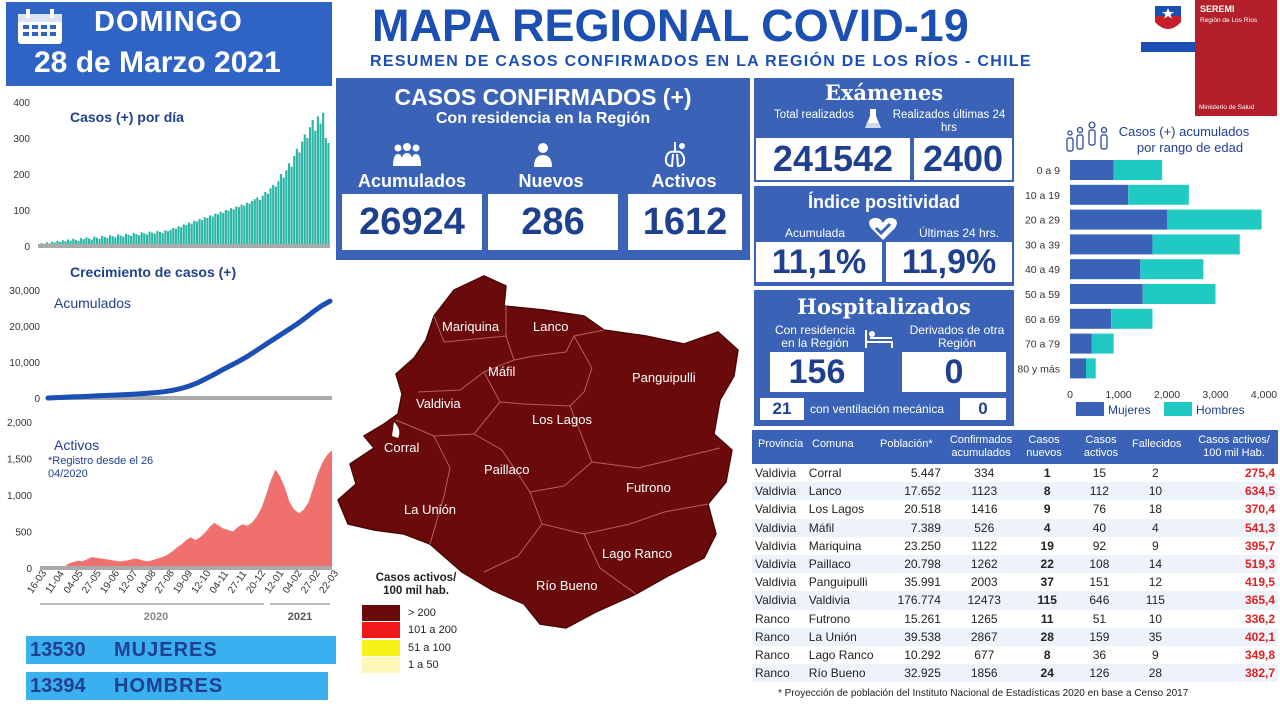 This screenshot has height=704, width=1280. I want to click on y-tick-label: 0, so click(27, 247).